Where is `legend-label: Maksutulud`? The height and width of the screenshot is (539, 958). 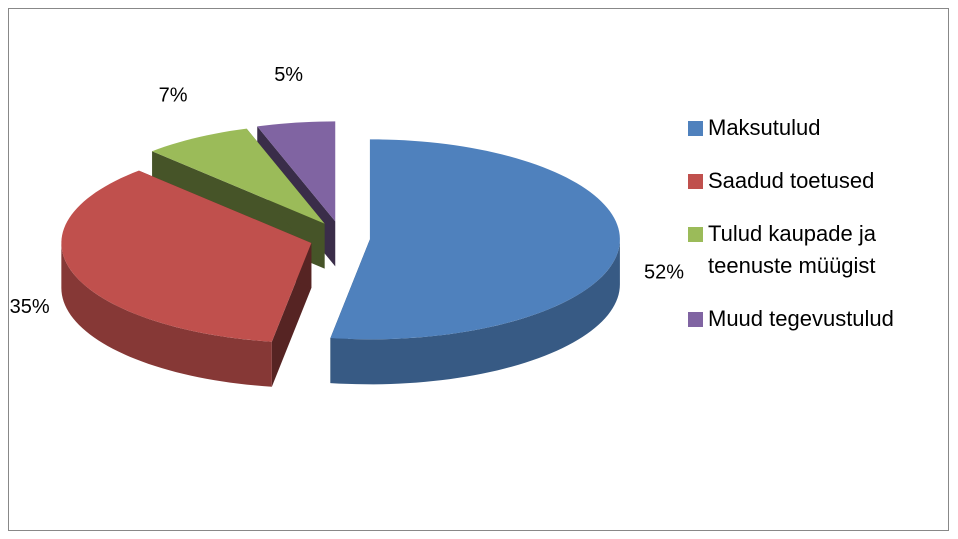 legend-label: Maksutulud is located at coordinates (764, 127).